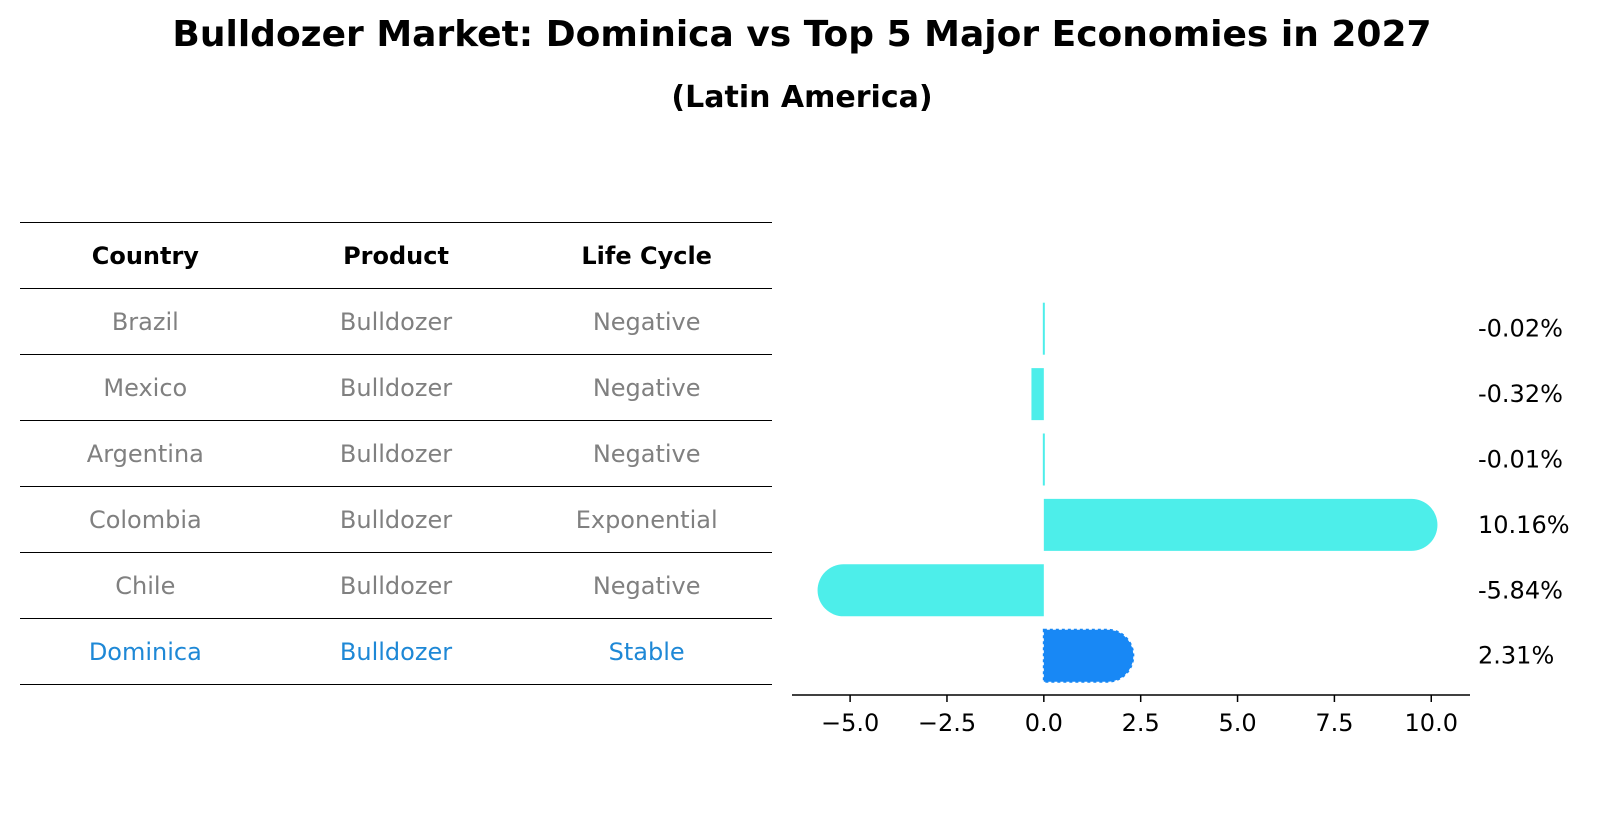  What do you see at coordinates (1520, 394) in the screenshot?
I see `data-label: -0.32%` at bounding box center [1520, 394].